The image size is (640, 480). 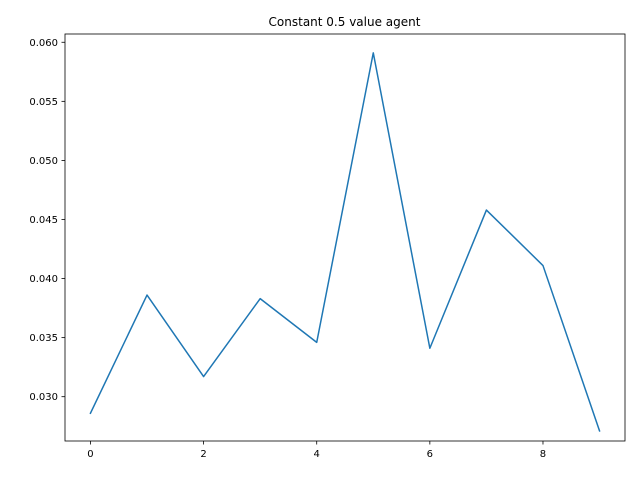 What do you see at coordinates (317, 454) in the screenshot?
I see `x-tick-label: 4` at bounding box center [317, 454].